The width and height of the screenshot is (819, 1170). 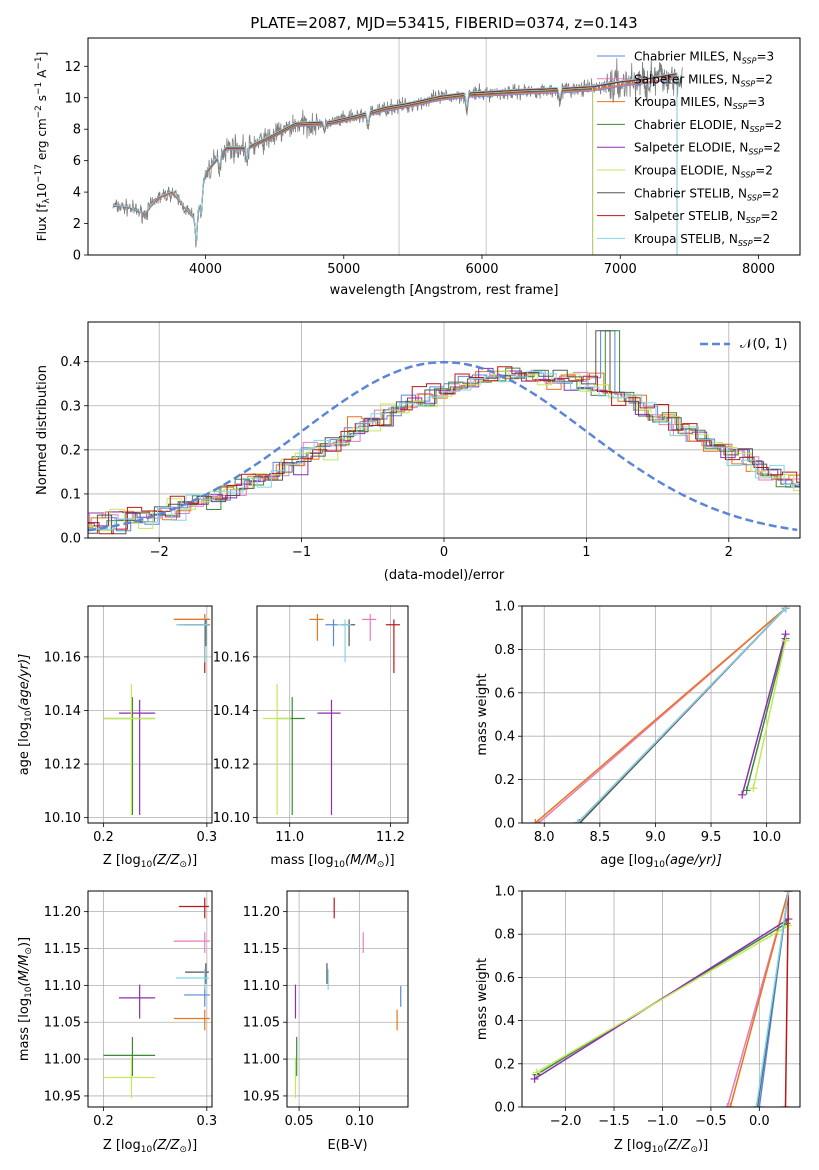 What do you see at coordinates (699, 103) in the screenshot?
I see `legend-label: Kroupa MILES, NSSP=3` at bounding box center [699, 103].